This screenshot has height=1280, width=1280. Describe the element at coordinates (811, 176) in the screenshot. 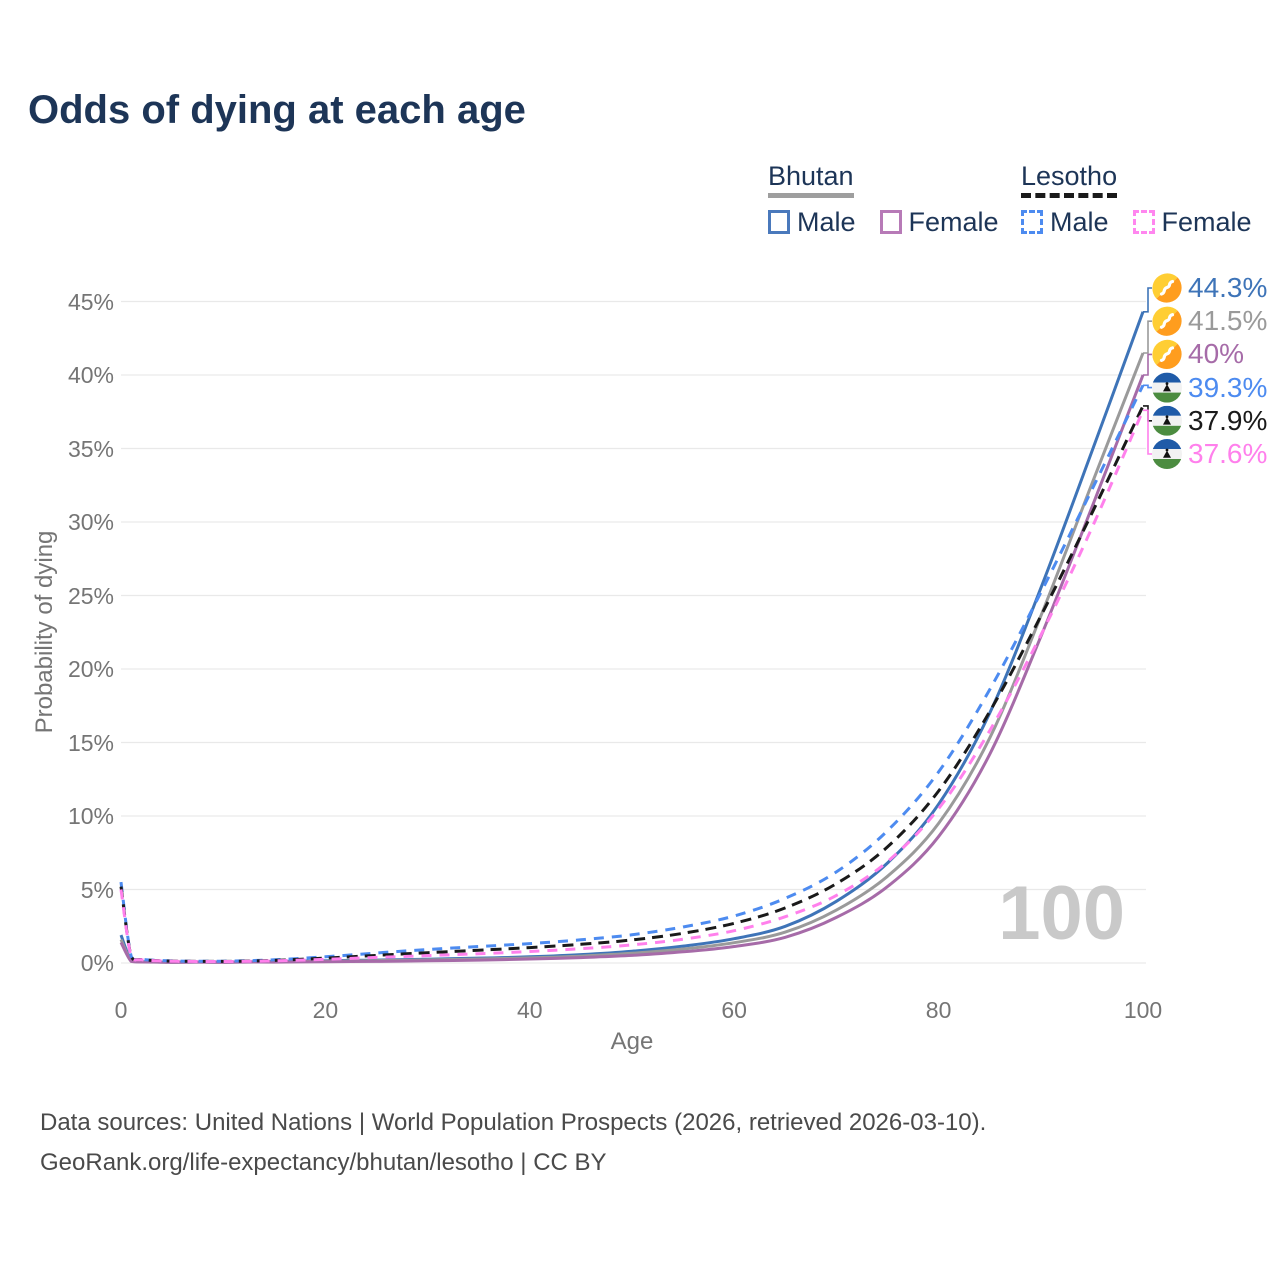

I see `legend-country-name-bhutan: Bhutan` at that location.